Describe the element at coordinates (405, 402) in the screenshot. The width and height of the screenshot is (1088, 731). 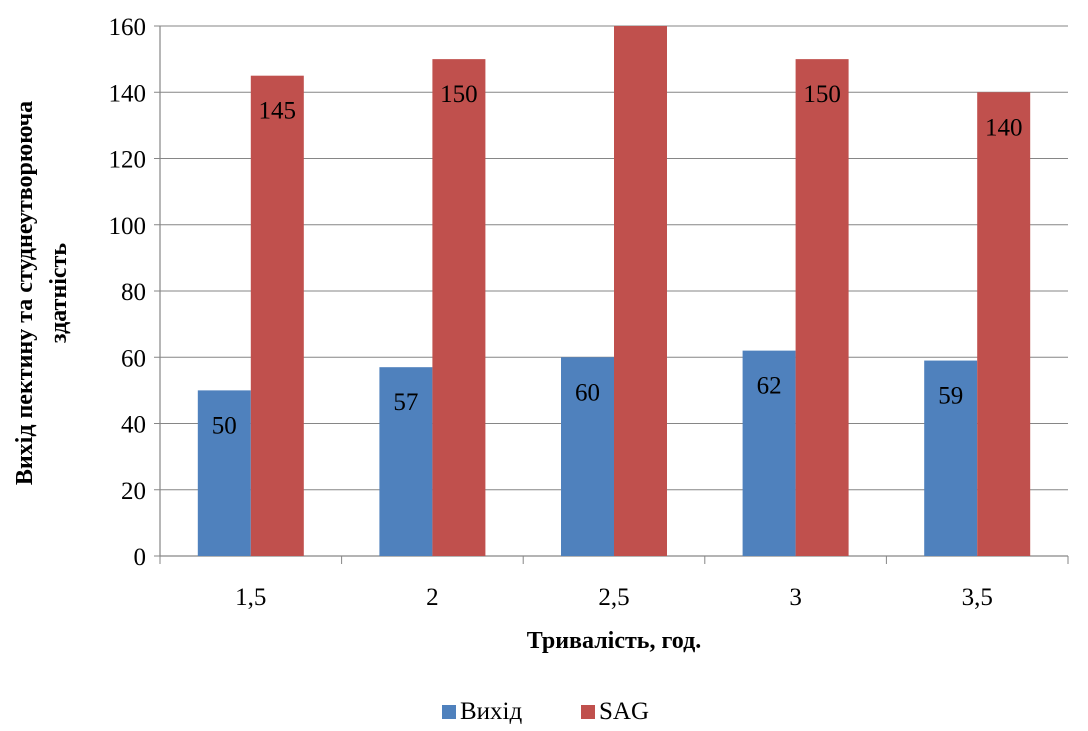
I see `data-label: 57` at that location.